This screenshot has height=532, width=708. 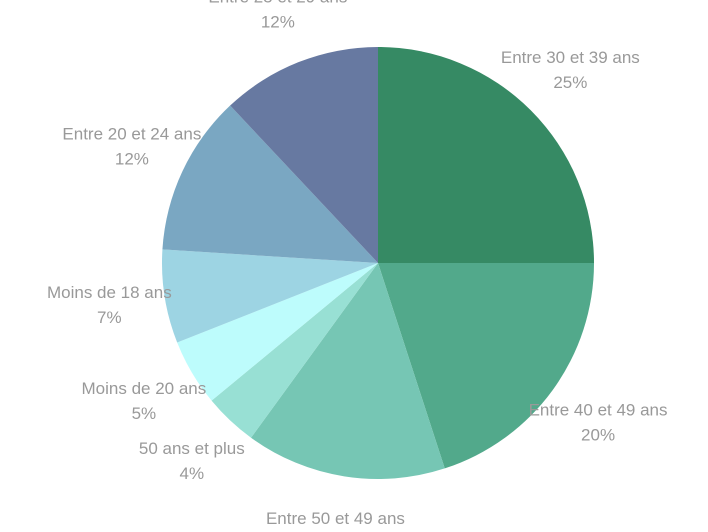 I want to click on slice-label: Moins de 18 ans, so click(x=109, y=292).